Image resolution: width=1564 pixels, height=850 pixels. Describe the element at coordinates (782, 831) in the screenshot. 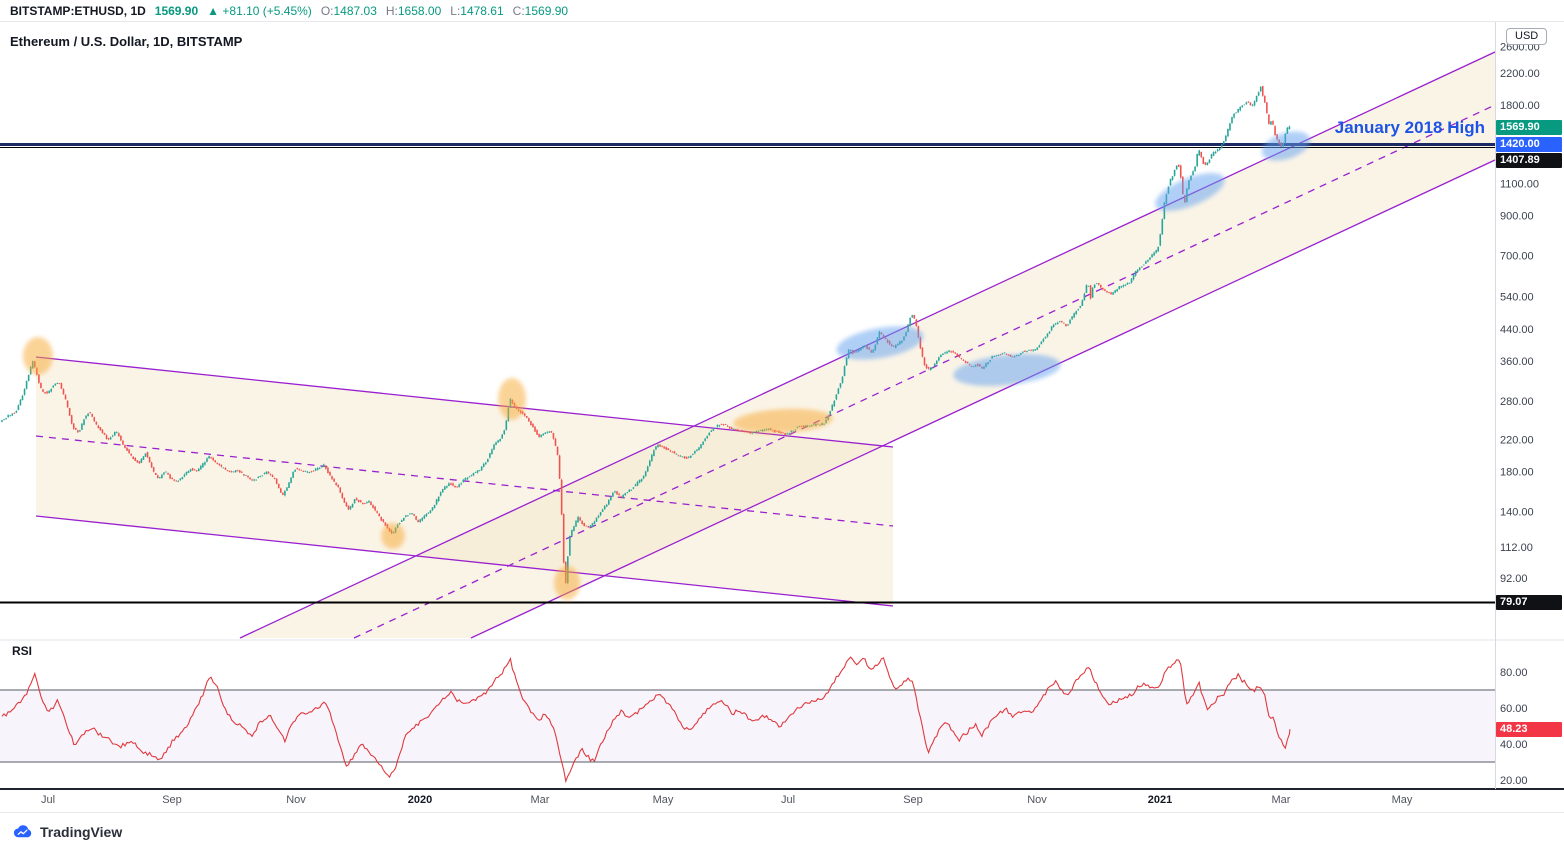

I see `bottom-toolbar: TradingView` at that location.